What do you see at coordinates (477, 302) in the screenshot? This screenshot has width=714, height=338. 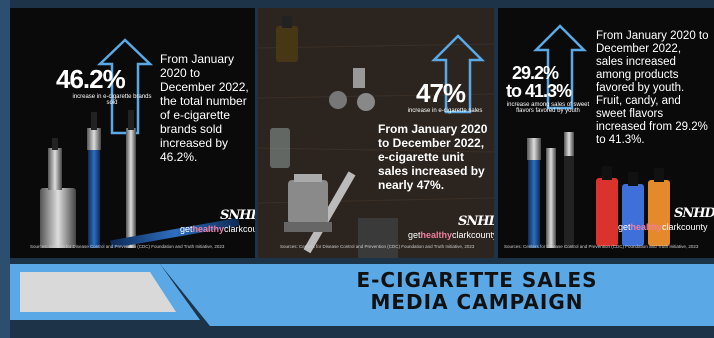 I see `campaign-title-line2: MEDIA CAMPAIGN` at bounding box center [477, 302].